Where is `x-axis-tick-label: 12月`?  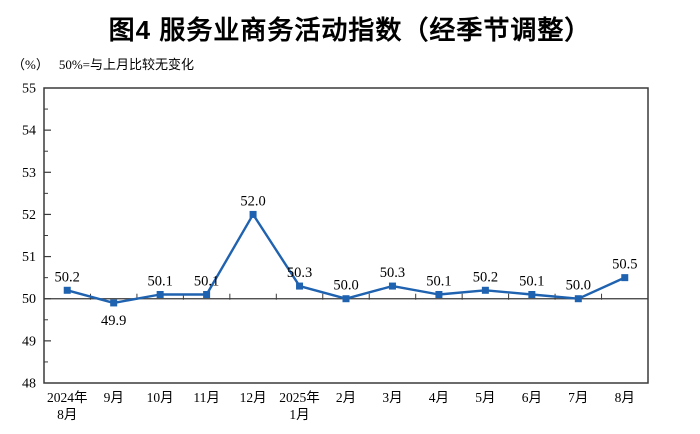
x-axis-tick-label: 12月 is located at coordinates (253, 397).